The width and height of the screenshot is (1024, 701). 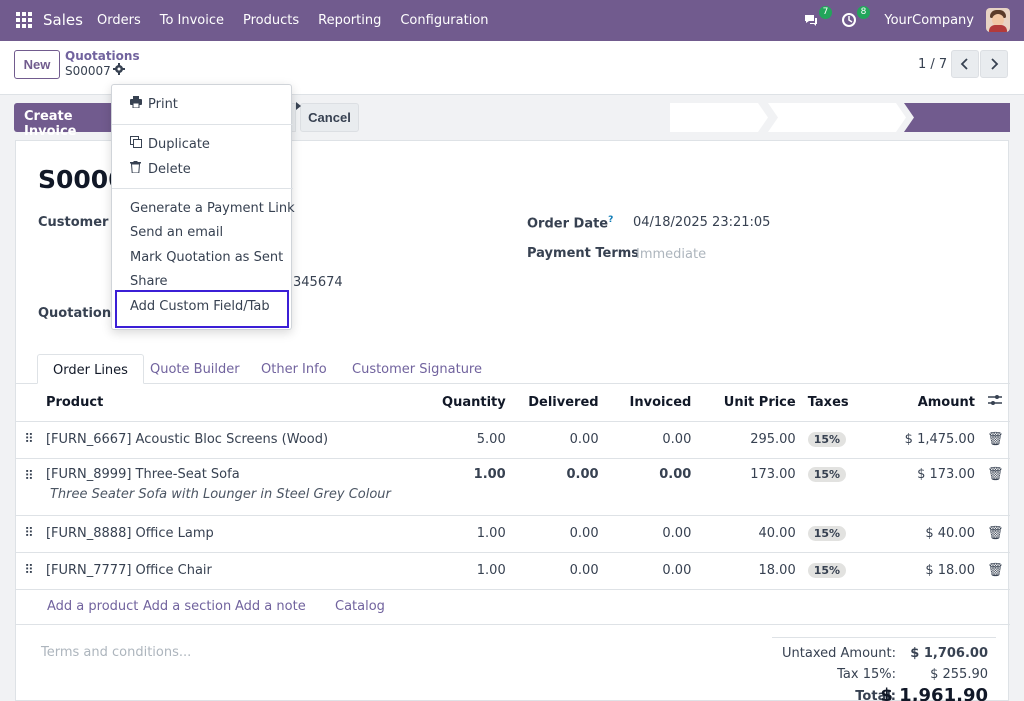 I want to click on add-note-link: Add a note, so click(x=270, y=606).